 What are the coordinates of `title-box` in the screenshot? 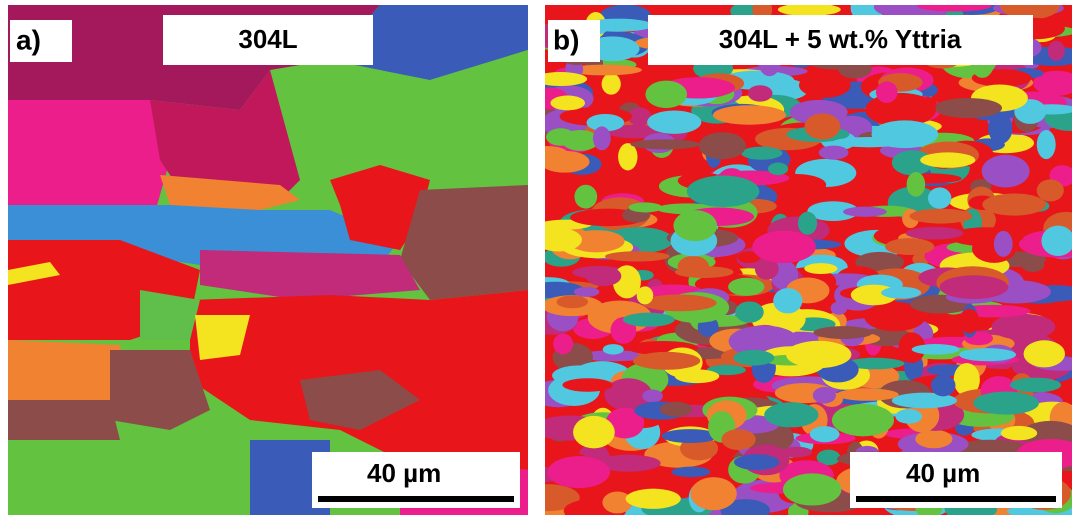 It's located at (268, 40).